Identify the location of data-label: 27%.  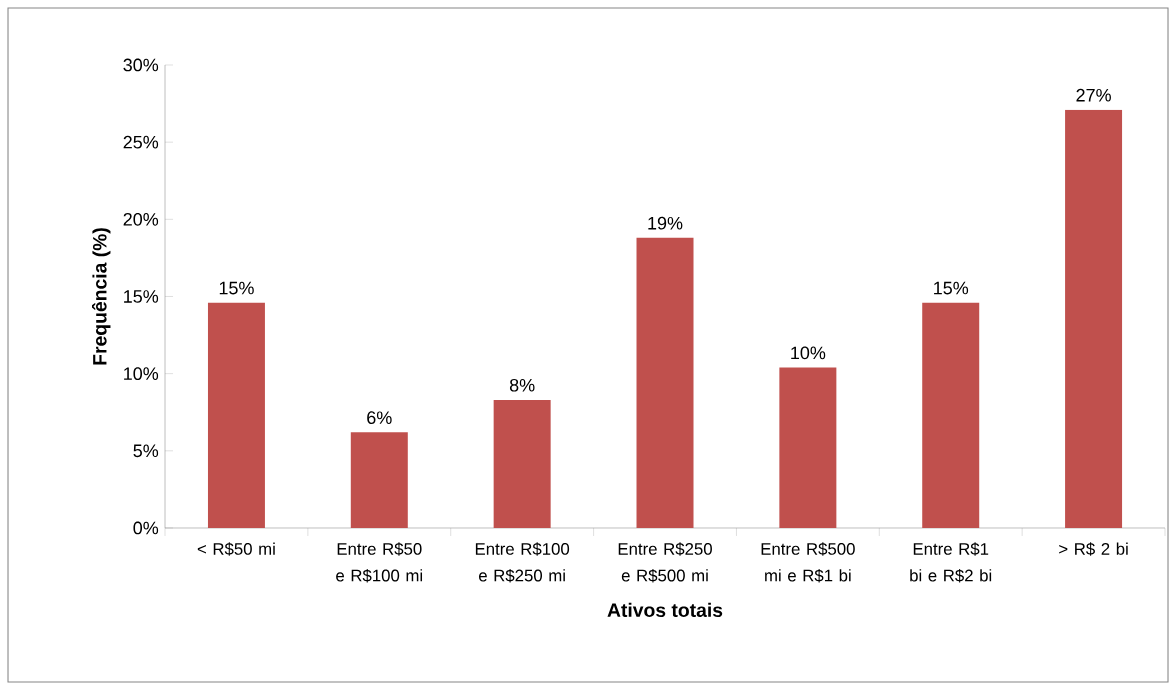
(1093, 95).